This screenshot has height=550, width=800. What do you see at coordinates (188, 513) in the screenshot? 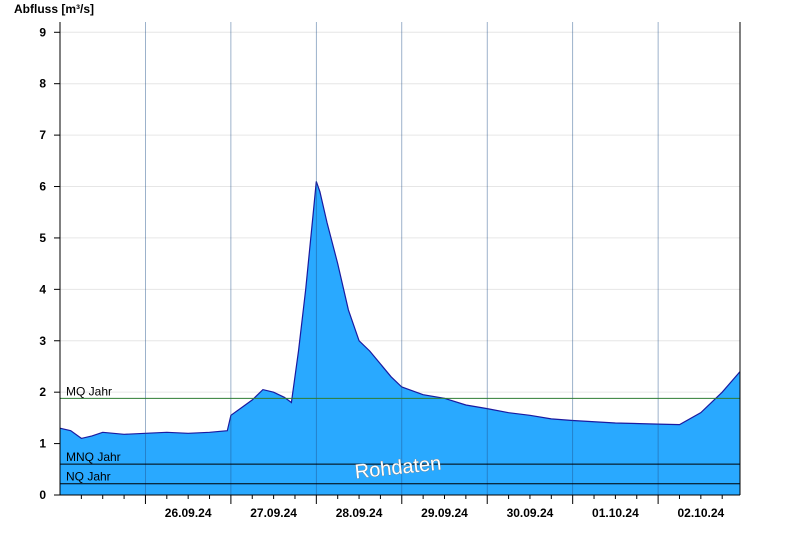
I see `x-tick-label: 26.09.24` at bounding box center [188, 513].